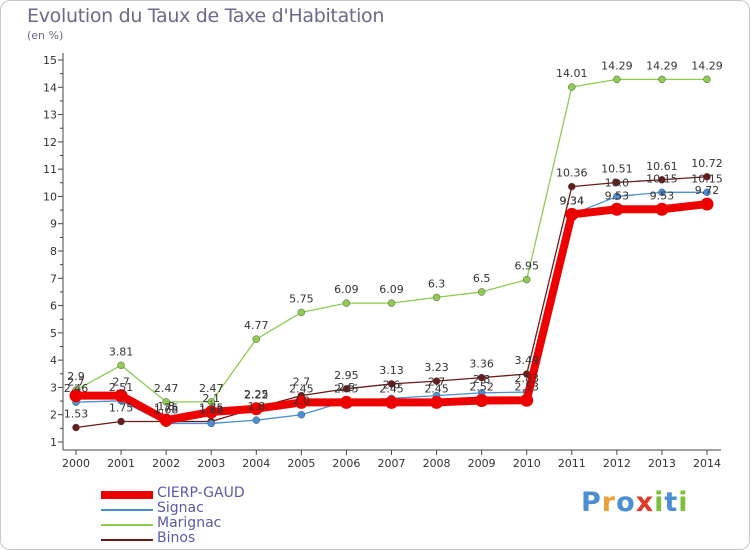 The image size is (750, 550). Describe the element at coordinates (76, 414) in the screenshot. I see `data-label-binos: 1.53` at that location.